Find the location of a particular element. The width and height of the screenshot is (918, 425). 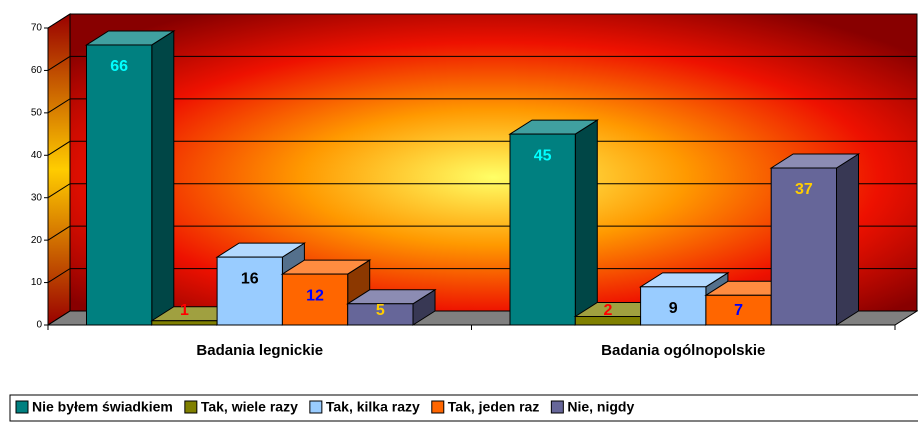

value-label: 9 is located at coordinates (673, 308).